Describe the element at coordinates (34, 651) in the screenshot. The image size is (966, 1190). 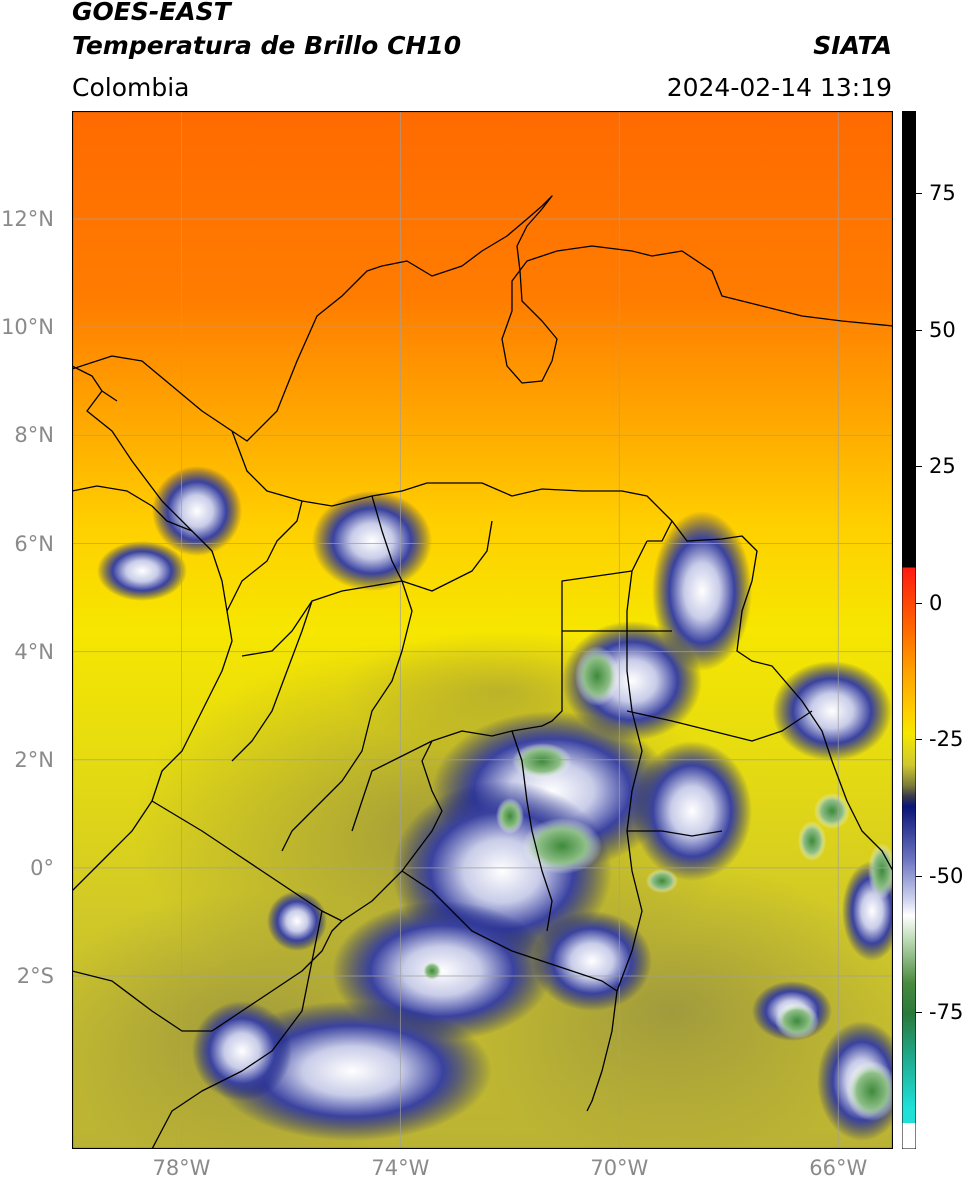
I see `latitude-label: 4°N` at that location.